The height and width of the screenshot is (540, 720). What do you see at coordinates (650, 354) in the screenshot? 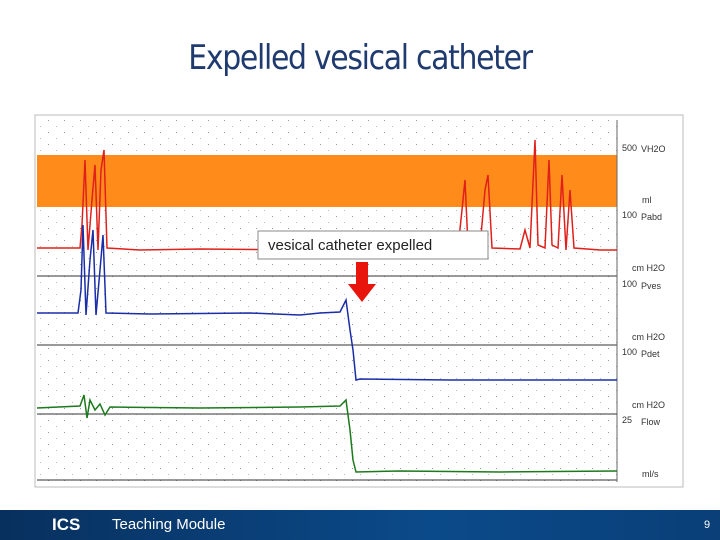
I see `channel-name: Pdet` at bounding box center [650, 354].